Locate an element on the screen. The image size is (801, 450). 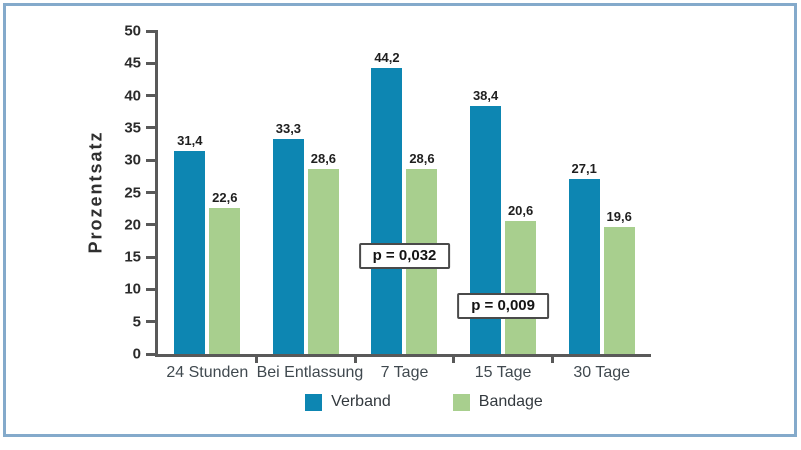
y-axis-tick-label: 0 is located at coordinates (136, 354).